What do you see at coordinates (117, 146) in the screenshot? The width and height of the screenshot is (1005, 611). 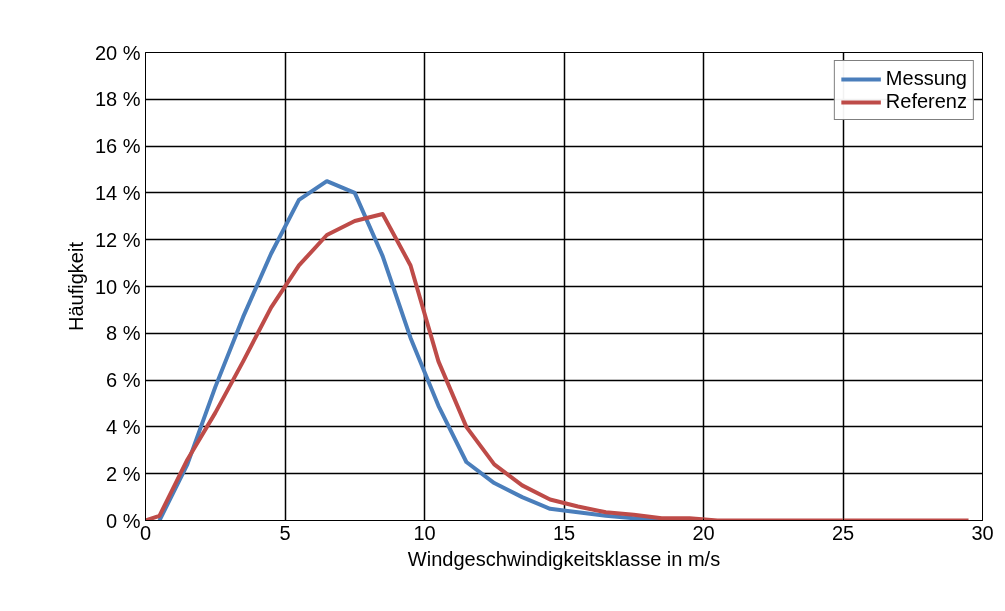 I see `y-tick-label: 16 %` at bounding box center [117, 146].